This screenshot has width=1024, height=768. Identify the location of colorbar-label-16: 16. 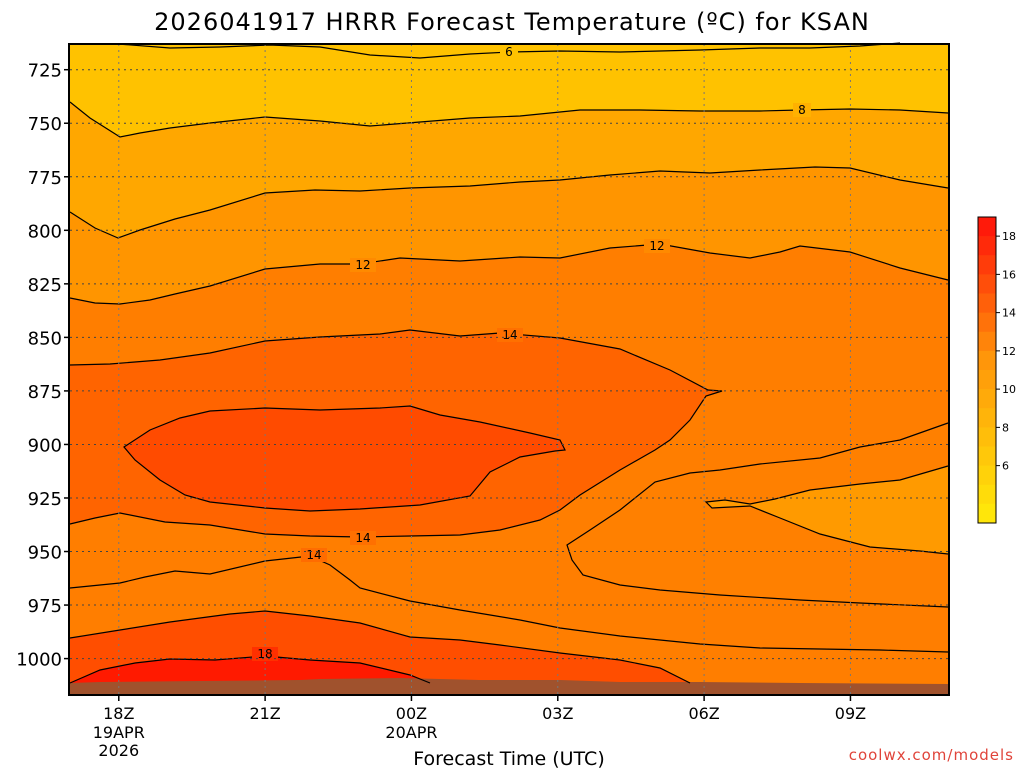
(1009, 274).